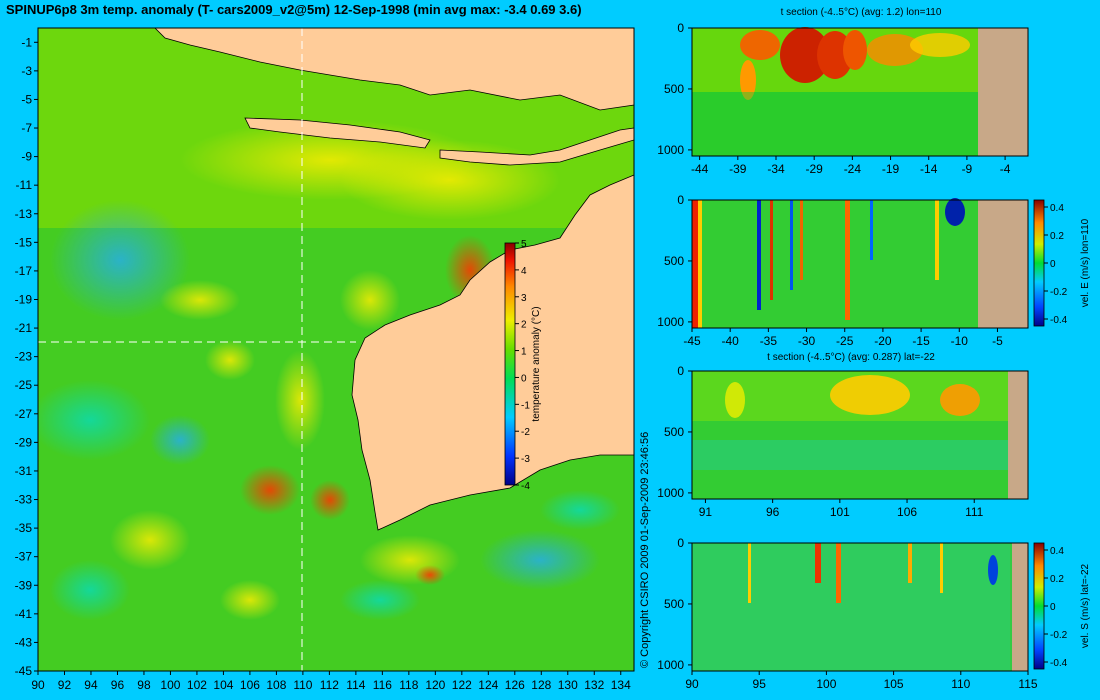 This screenshot has width=1100, height=700. I want to click on vsec_lat-colorbar-tick-label: 0.4, so click(1057, 551).